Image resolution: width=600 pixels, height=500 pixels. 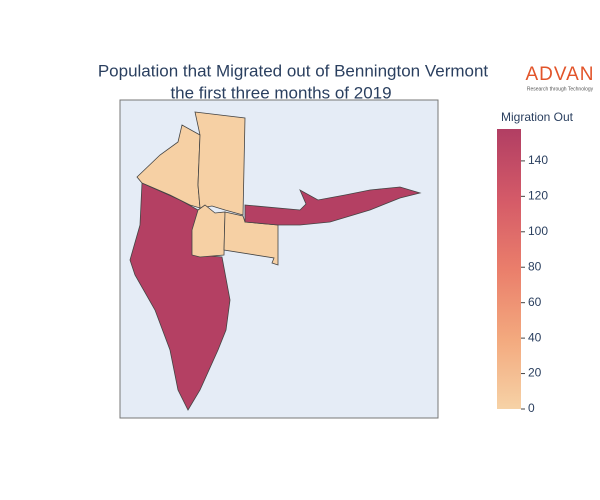 I want to click on colorbar-tick-label: 0, so click(x=531, y=408).